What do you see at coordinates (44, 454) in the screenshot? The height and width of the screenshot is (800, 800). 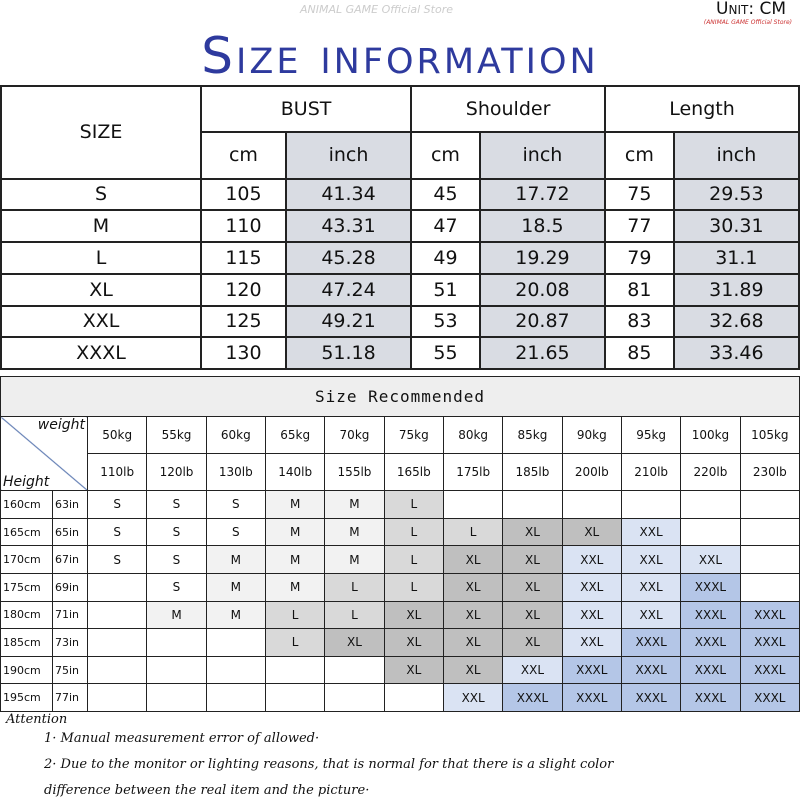 I see `weight-height-corner: weight Height` at bounding box center [44, 454].